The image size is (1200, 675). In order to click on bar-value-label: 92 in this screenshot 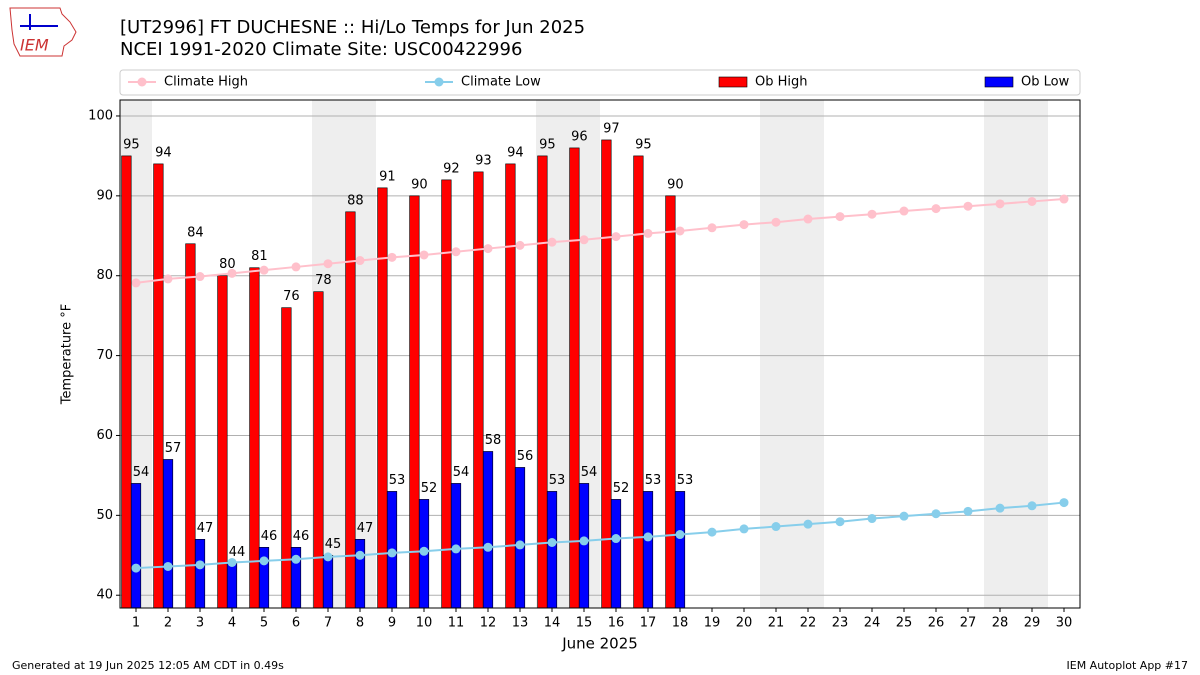, I will do `click(451, 168)`.